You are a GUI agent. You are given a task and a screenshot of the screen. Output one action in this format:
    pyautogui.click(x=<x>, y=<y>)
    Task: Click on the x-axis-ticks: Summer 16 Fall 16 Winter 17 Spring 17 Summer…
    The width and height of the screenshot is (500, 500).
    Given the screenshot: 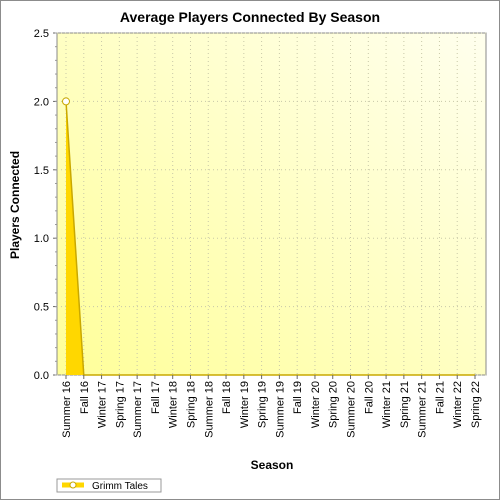 What is the action you would take?
    pyautogui.click(x=271, y=406)
    